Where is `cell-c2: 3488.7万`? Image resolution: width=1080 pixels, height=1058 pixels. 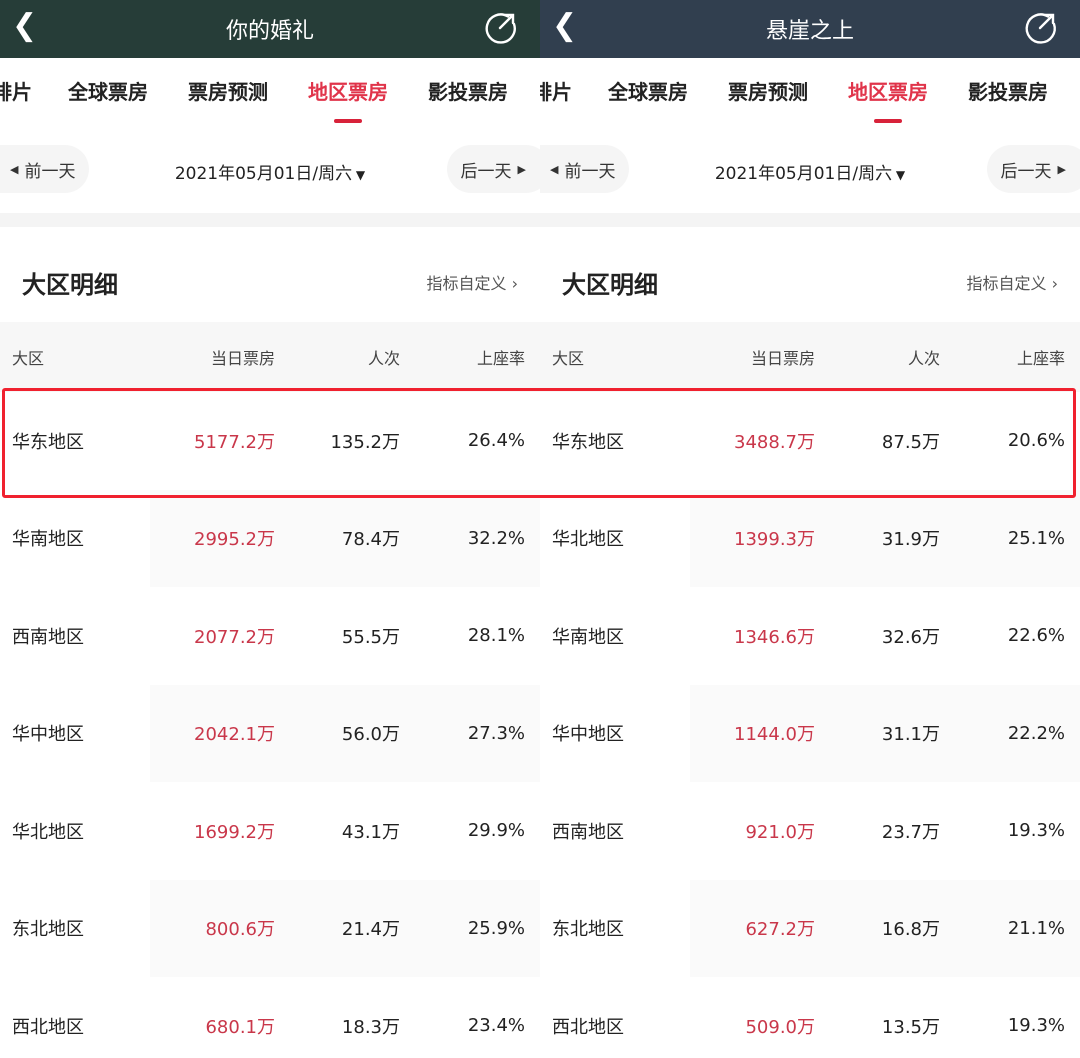
cell-c2: 3488.7万 is located at coordinates (774, 442).